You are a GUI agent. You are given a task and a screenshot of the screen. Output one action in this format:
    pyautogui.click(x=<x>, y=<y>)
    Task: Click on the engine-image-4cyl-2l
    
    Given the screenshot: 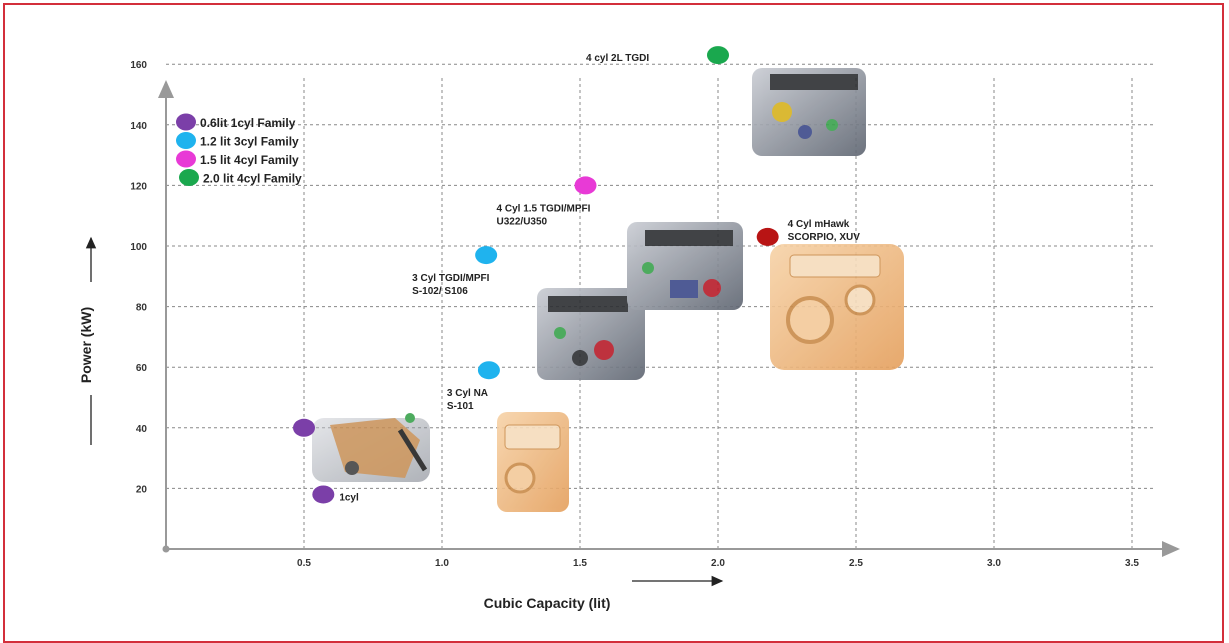 What is the action you would take?
    pyautogui.click(x=809, y=112)
    